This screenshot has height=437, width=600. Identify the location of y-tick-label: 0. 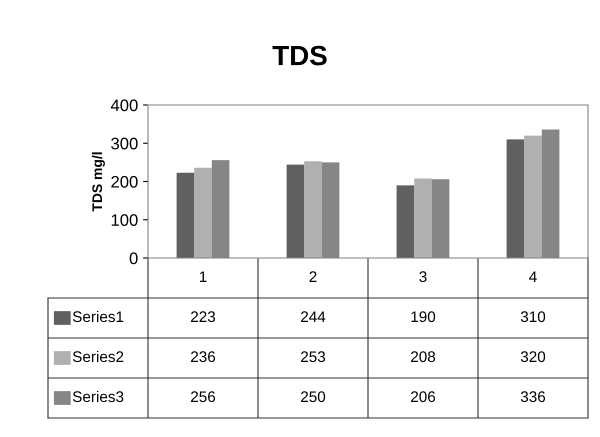
(134, 258).